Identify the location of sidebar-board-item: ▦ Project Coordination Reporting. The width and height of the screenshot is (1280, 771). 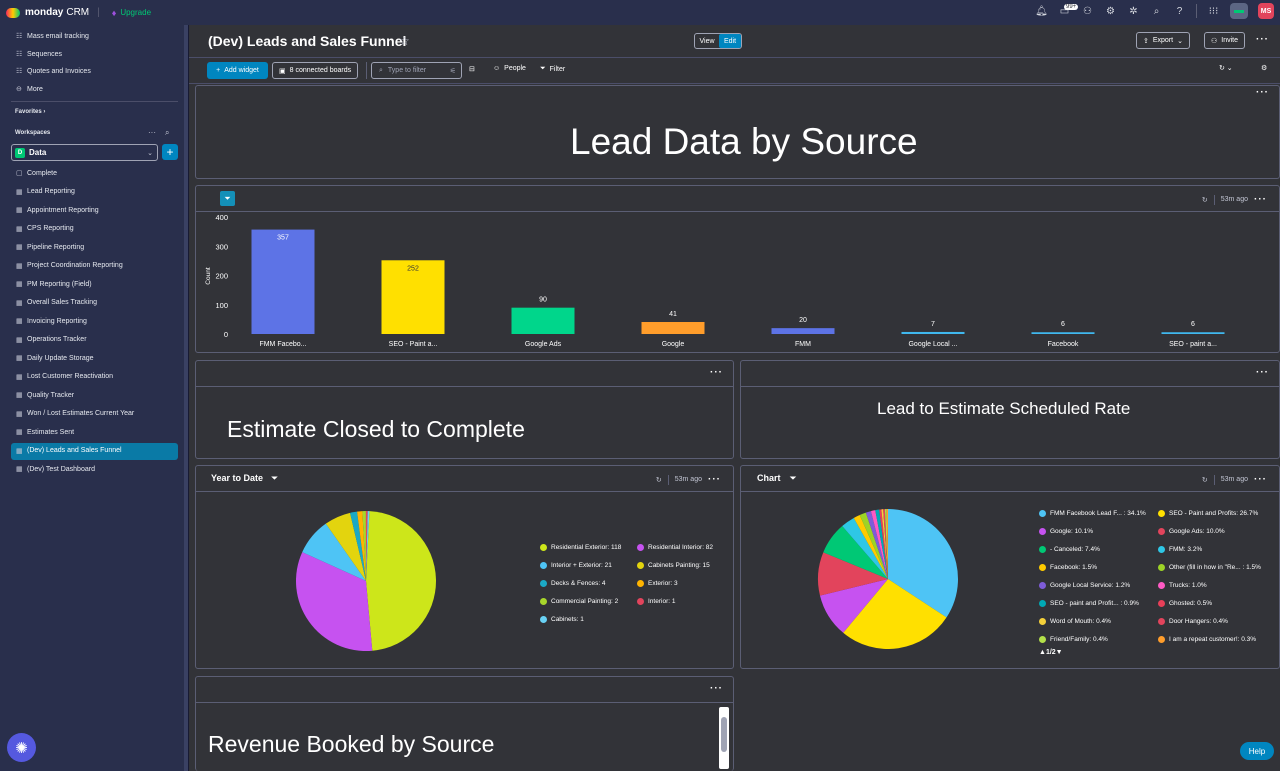
(69, 266).